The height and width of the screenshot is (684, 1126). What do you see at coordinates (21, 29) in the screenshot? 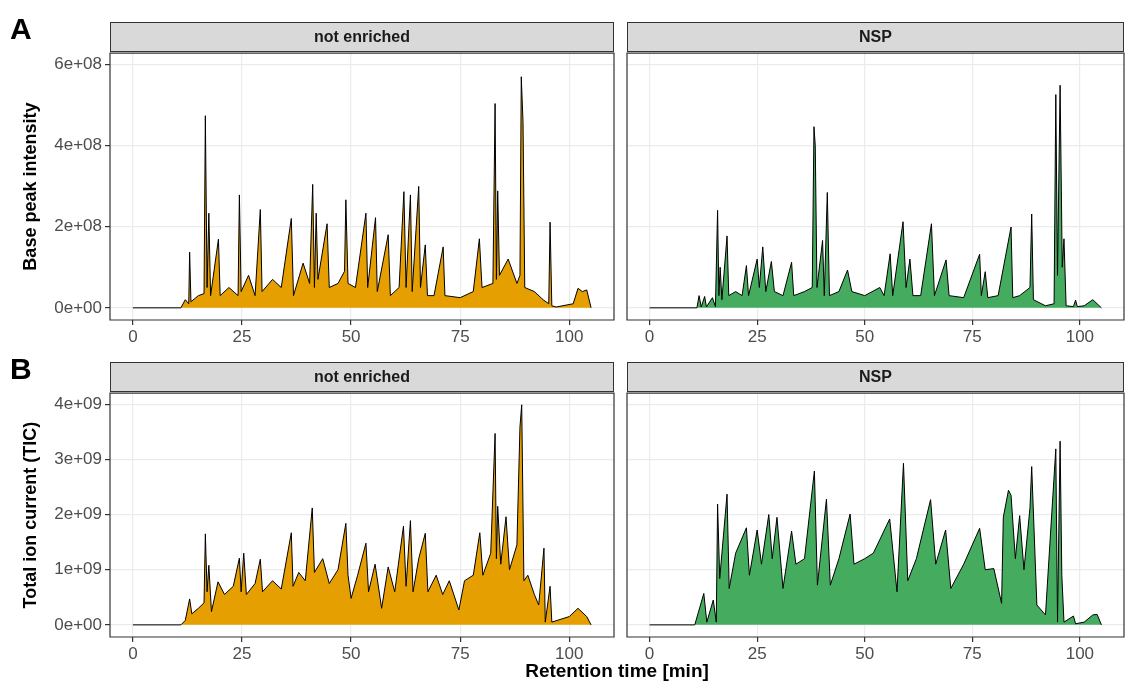
I see `text: A` at bounding box center [21, 29].